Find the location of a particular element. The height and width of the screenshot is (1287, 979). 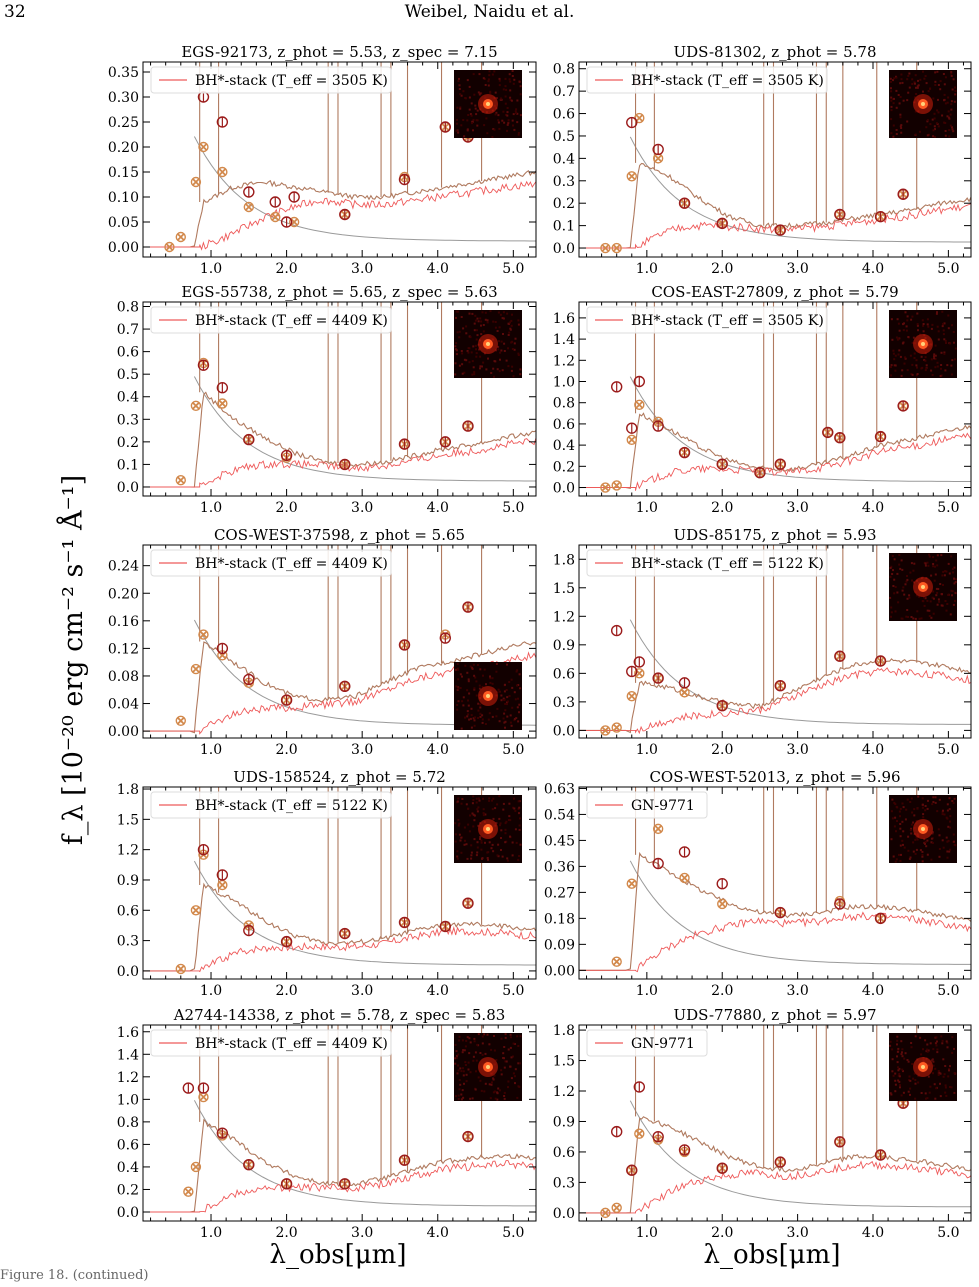

legend-label: BH*-stack (T_eff = 5122 K) is located at coordinates (291, 806).